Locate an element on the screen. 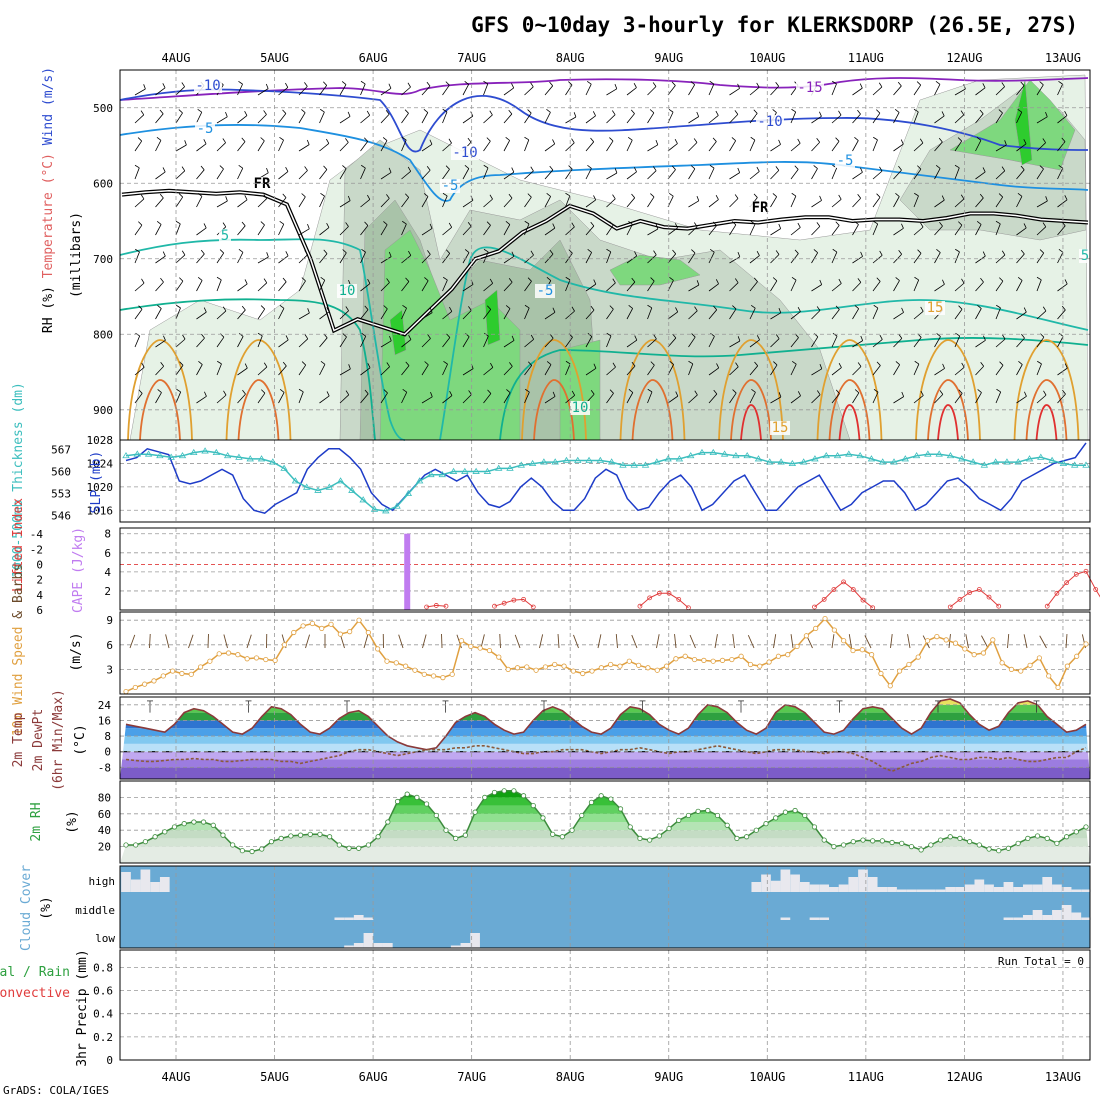 The image size is (1100, 1104). pressure-tick-label: 800 is located at coordinates (103, 334).